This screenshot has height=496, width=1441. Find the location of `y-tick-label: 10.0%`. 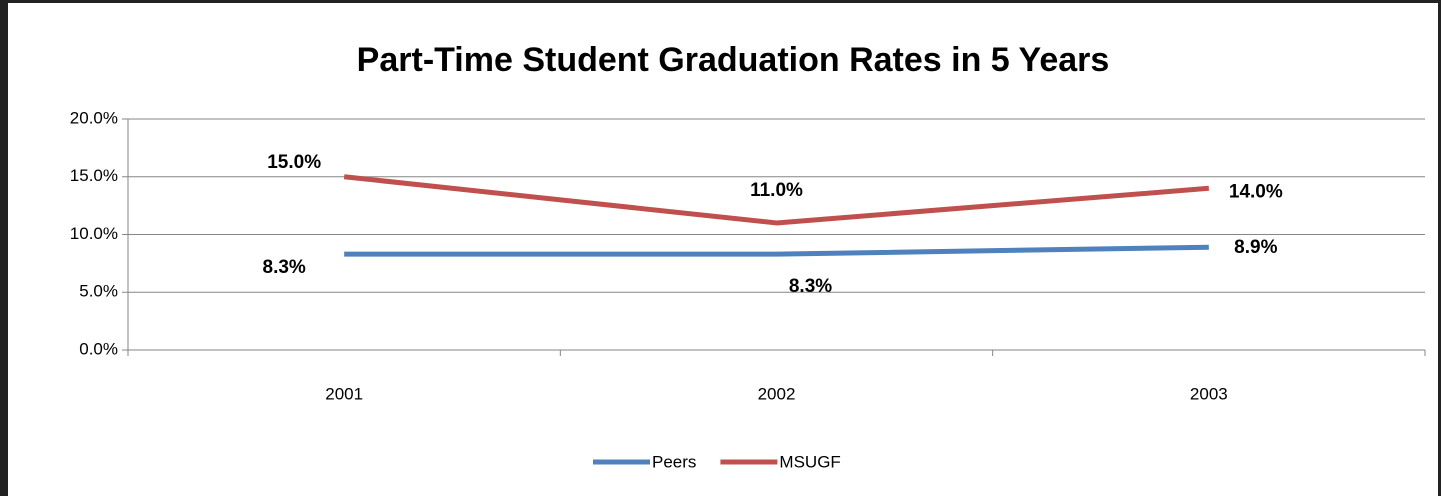

y-tick-label: 10.0% is located at coordinates (94, 233).